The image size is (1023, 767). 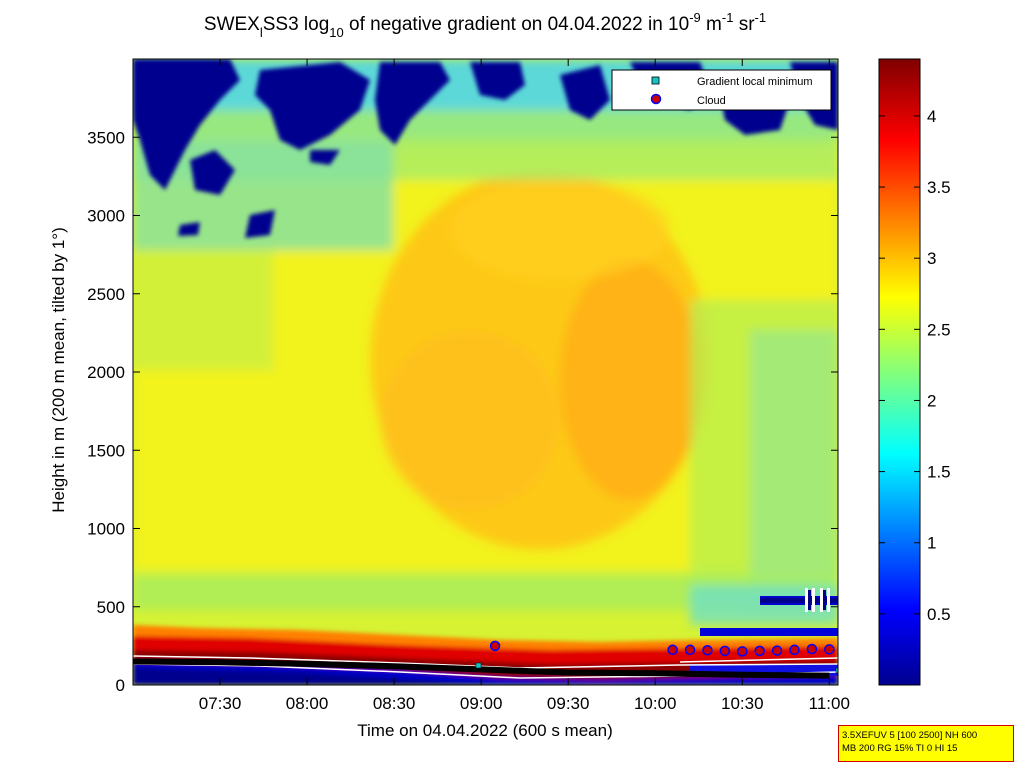 What do you see at coordinates (931, 543) in the screenshot?
I see `colorbar-tick-label: 1` at bounding box center [931, 543].